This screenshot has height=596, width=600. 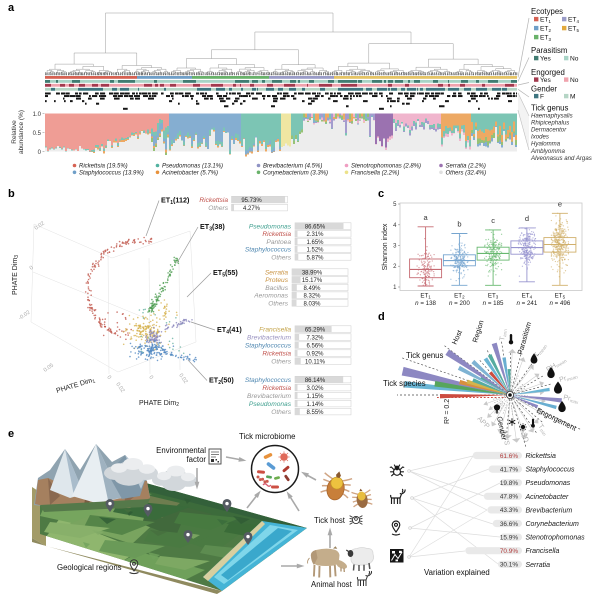 What do you see at coordinates (556, 538) in the screenshot?
I see `svg-text: Stenotrophomonas` at bounding box center [556, 538].